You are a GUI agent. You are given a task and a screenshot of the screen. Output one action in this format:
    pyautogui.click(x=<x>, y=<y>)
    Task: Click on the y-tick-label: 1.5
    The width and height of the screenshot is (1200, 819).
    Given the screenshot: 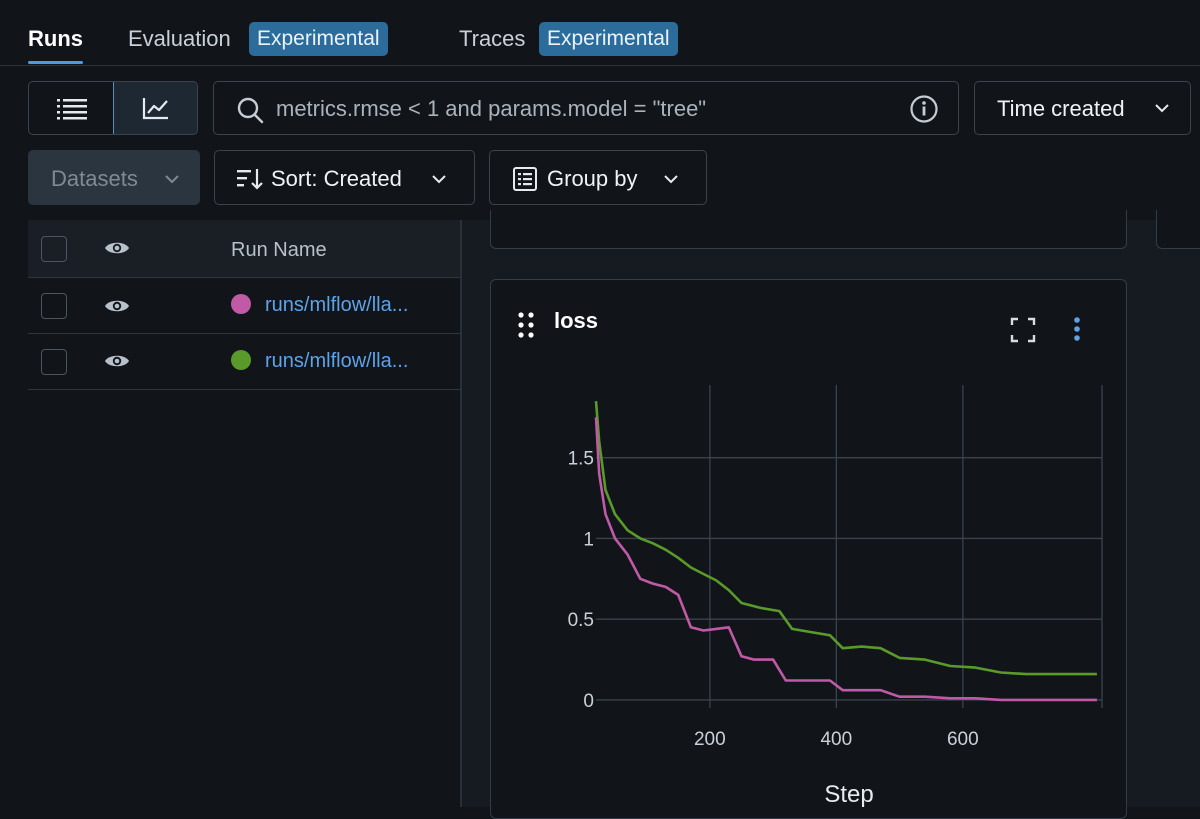 What is the action you would take?
    pyautogui.click(x=581, y=459)
    